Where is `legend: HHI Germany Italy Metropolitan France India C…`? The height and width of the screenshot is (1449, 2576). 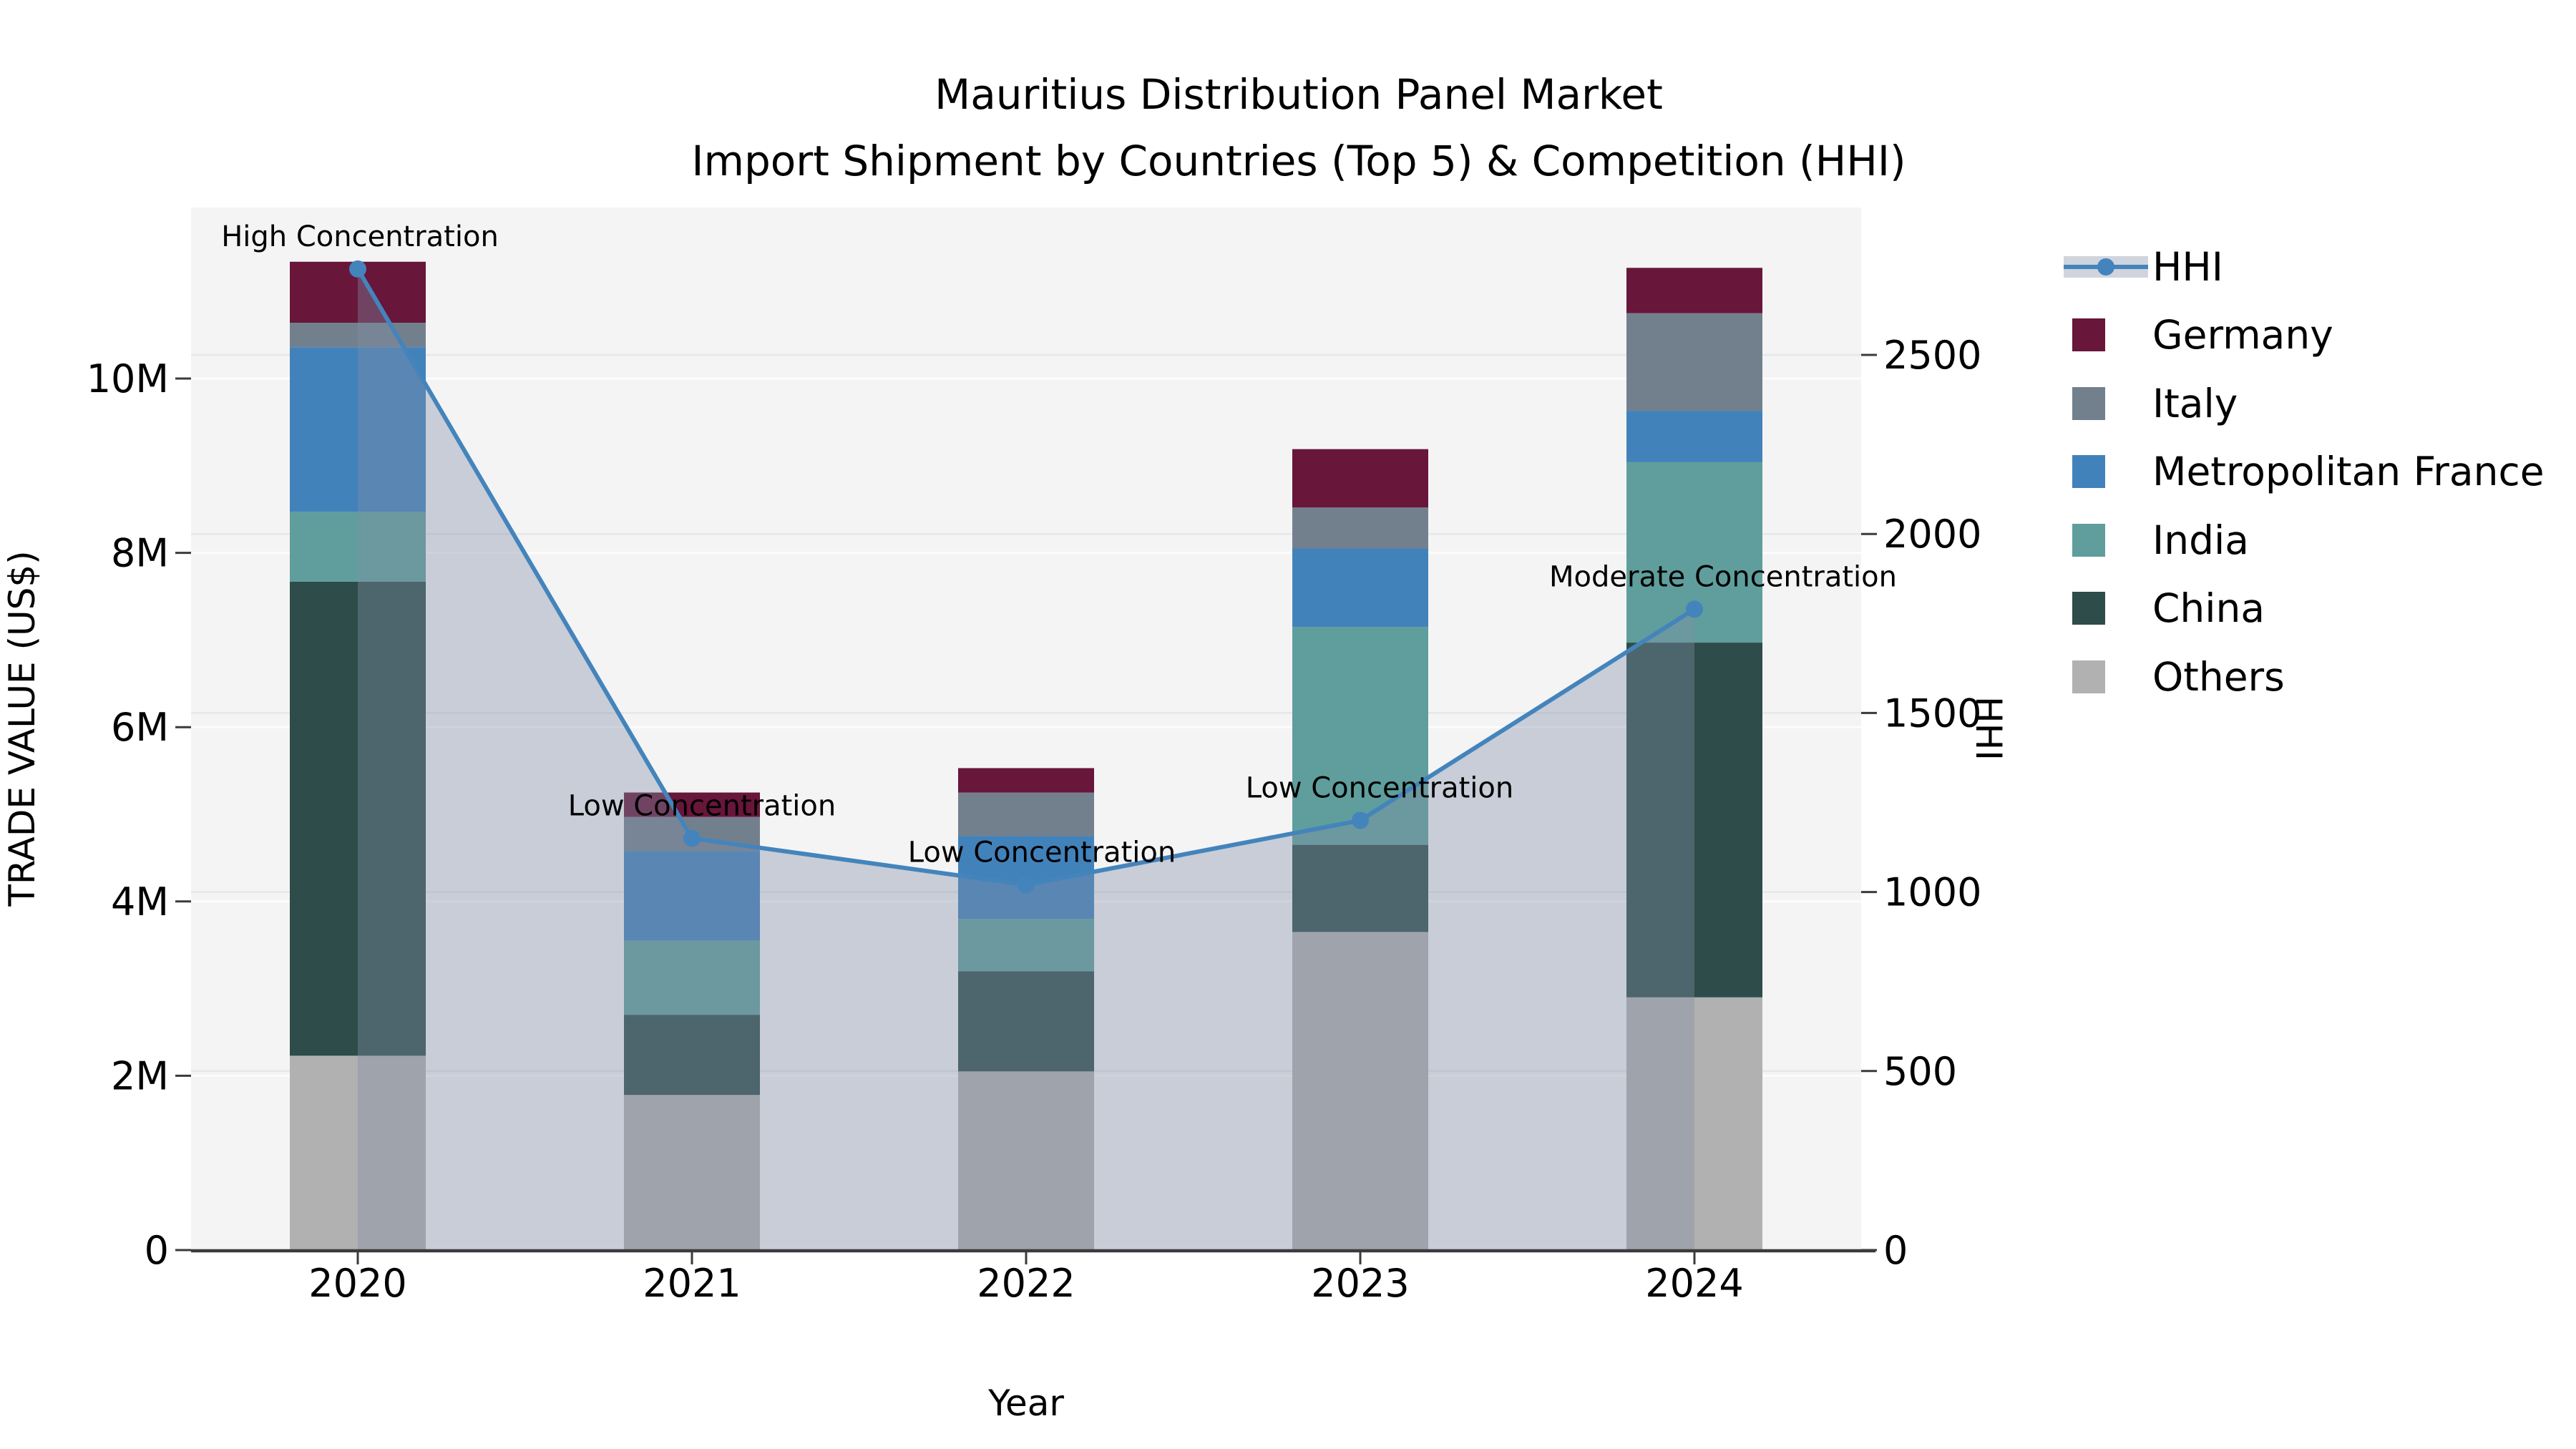 legend: HHI Germany Italy Metropolitan France India C… is located at coordinates (2304, 472).